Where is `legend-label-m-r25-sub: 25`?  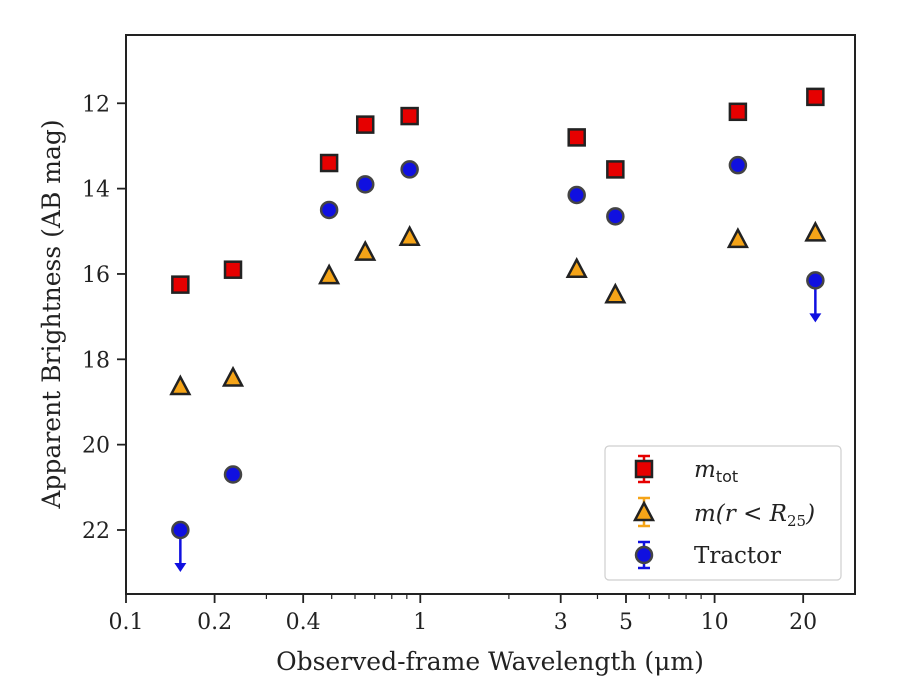 legend-label-m-r25-sub: 25 is located at coordinates (796, 521).